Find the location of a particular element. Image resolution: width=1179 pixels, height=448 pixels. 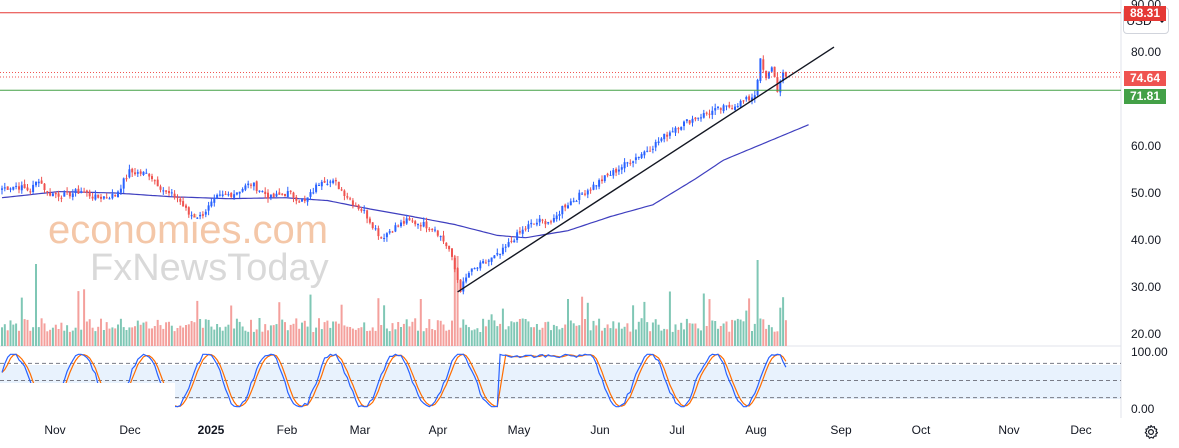

time-tick-label: Jun is located at coordinates (599, 430).